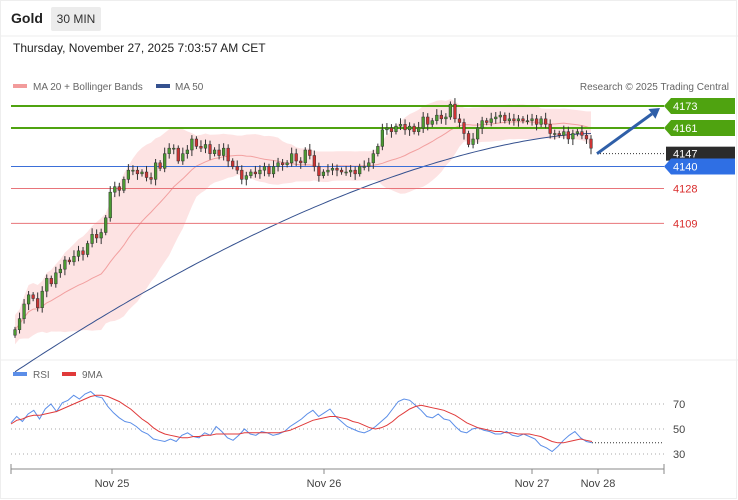 The width and height of the screenshot is (738, 500). I want to click on level-label-4140: 4140, so click(685, 168).